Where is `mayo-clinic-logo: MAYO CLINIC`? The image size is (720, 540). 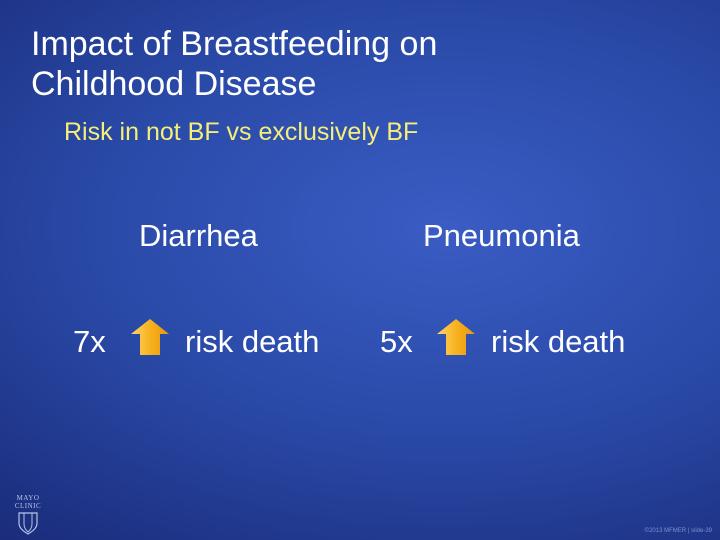 mayo-clinic-logo: MAYO CLINIC is located at coordinates (28, 515).